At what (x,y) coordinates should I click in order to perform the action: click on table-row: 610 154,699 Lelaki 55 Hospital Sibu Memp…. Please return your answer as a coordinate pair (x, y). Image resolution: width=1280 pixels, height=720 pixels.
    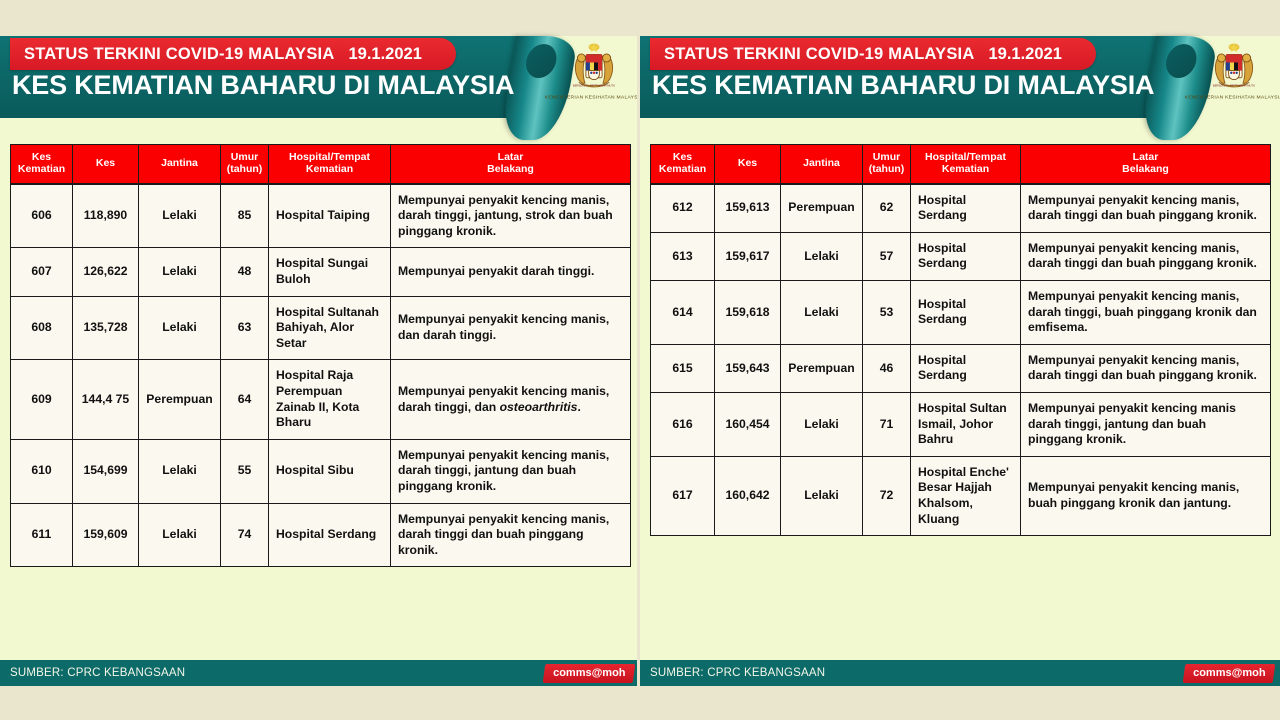
    Looking at the image, I should click on (320, 471).